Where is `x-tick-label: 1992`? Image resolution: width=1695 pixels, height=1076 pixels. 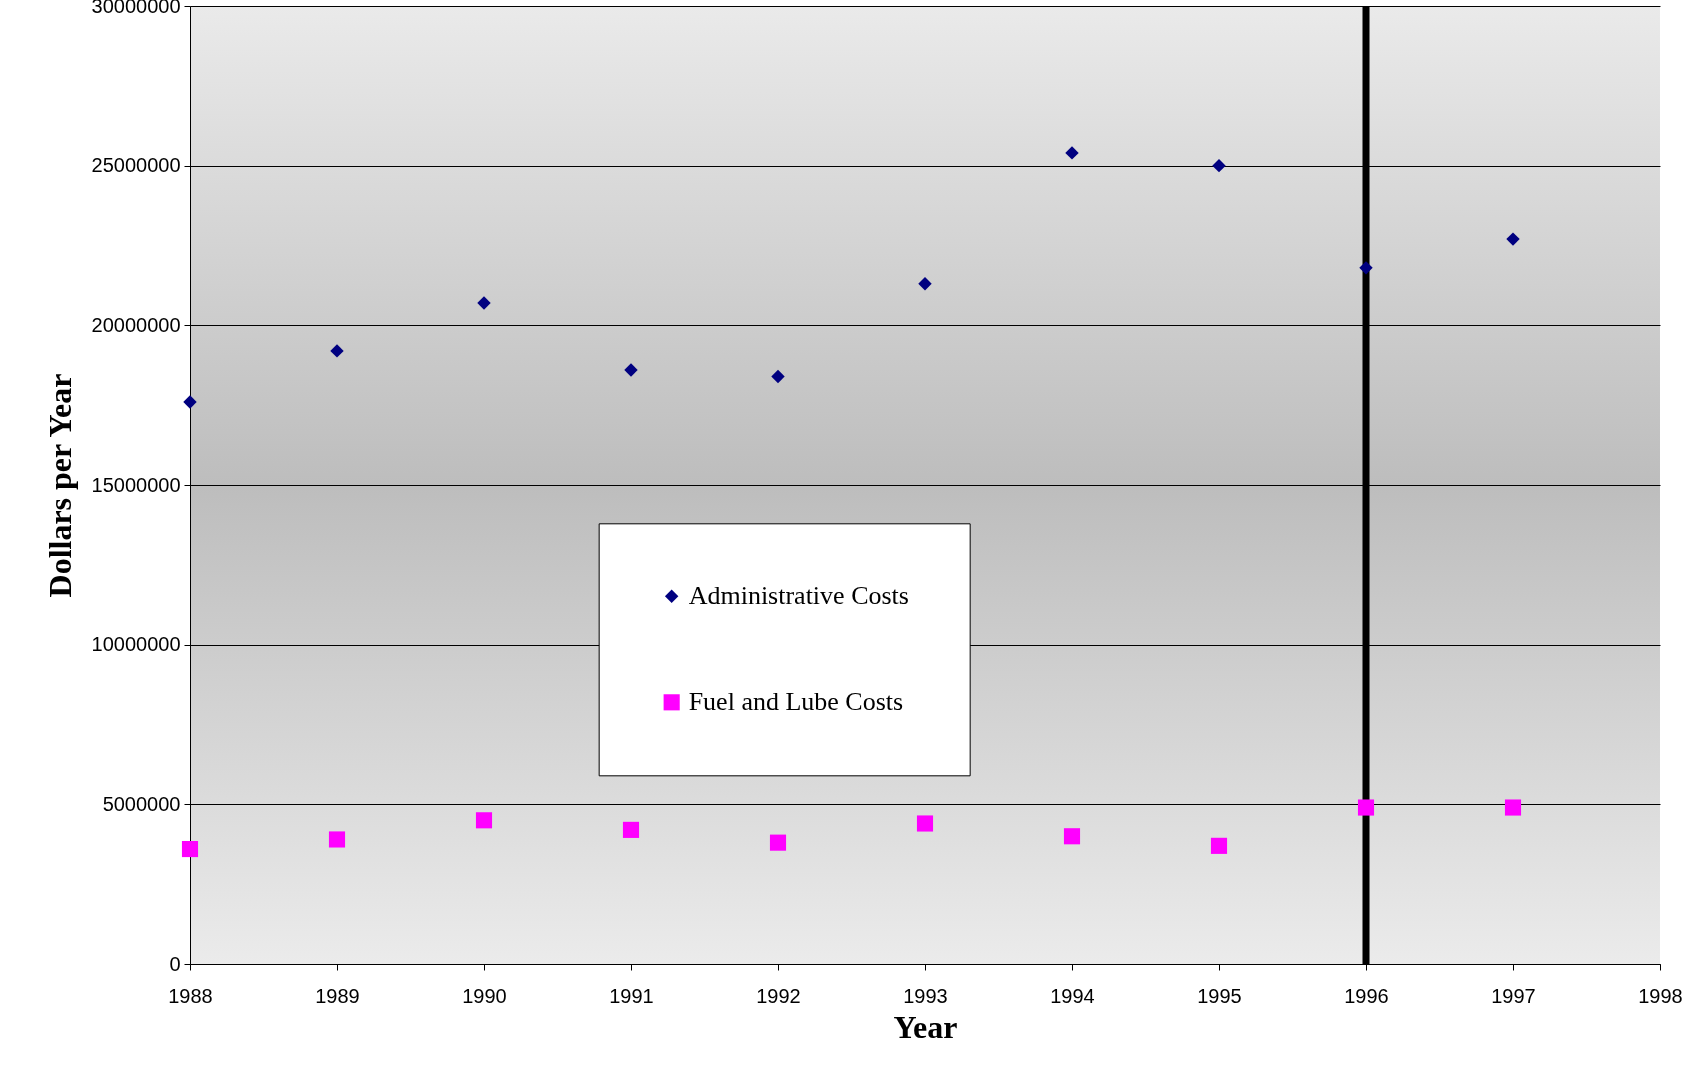
x-tick-label: 1992 is located at coordinates (778, 995).